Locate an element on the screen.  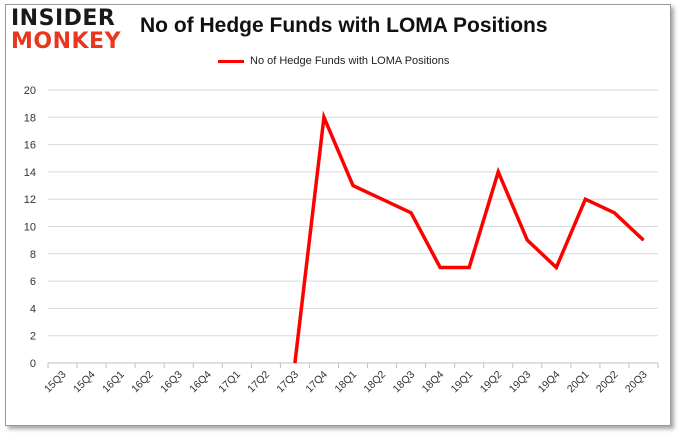
y-tick-label: 18 is located at coordinates (30, 118).